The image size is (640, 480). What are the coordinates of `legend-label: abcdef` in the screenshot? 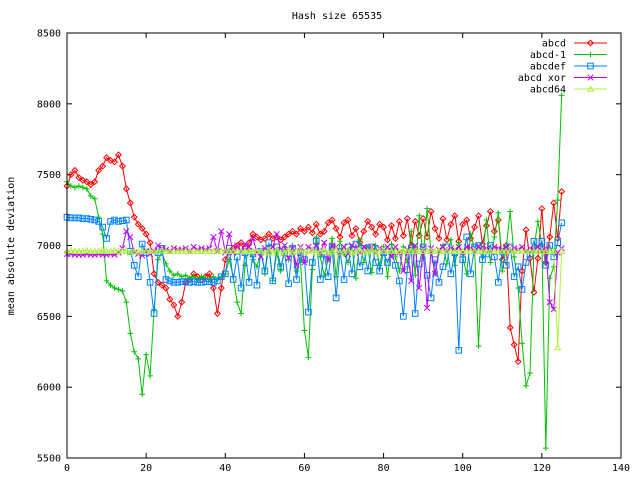 It's located at (548, 67).